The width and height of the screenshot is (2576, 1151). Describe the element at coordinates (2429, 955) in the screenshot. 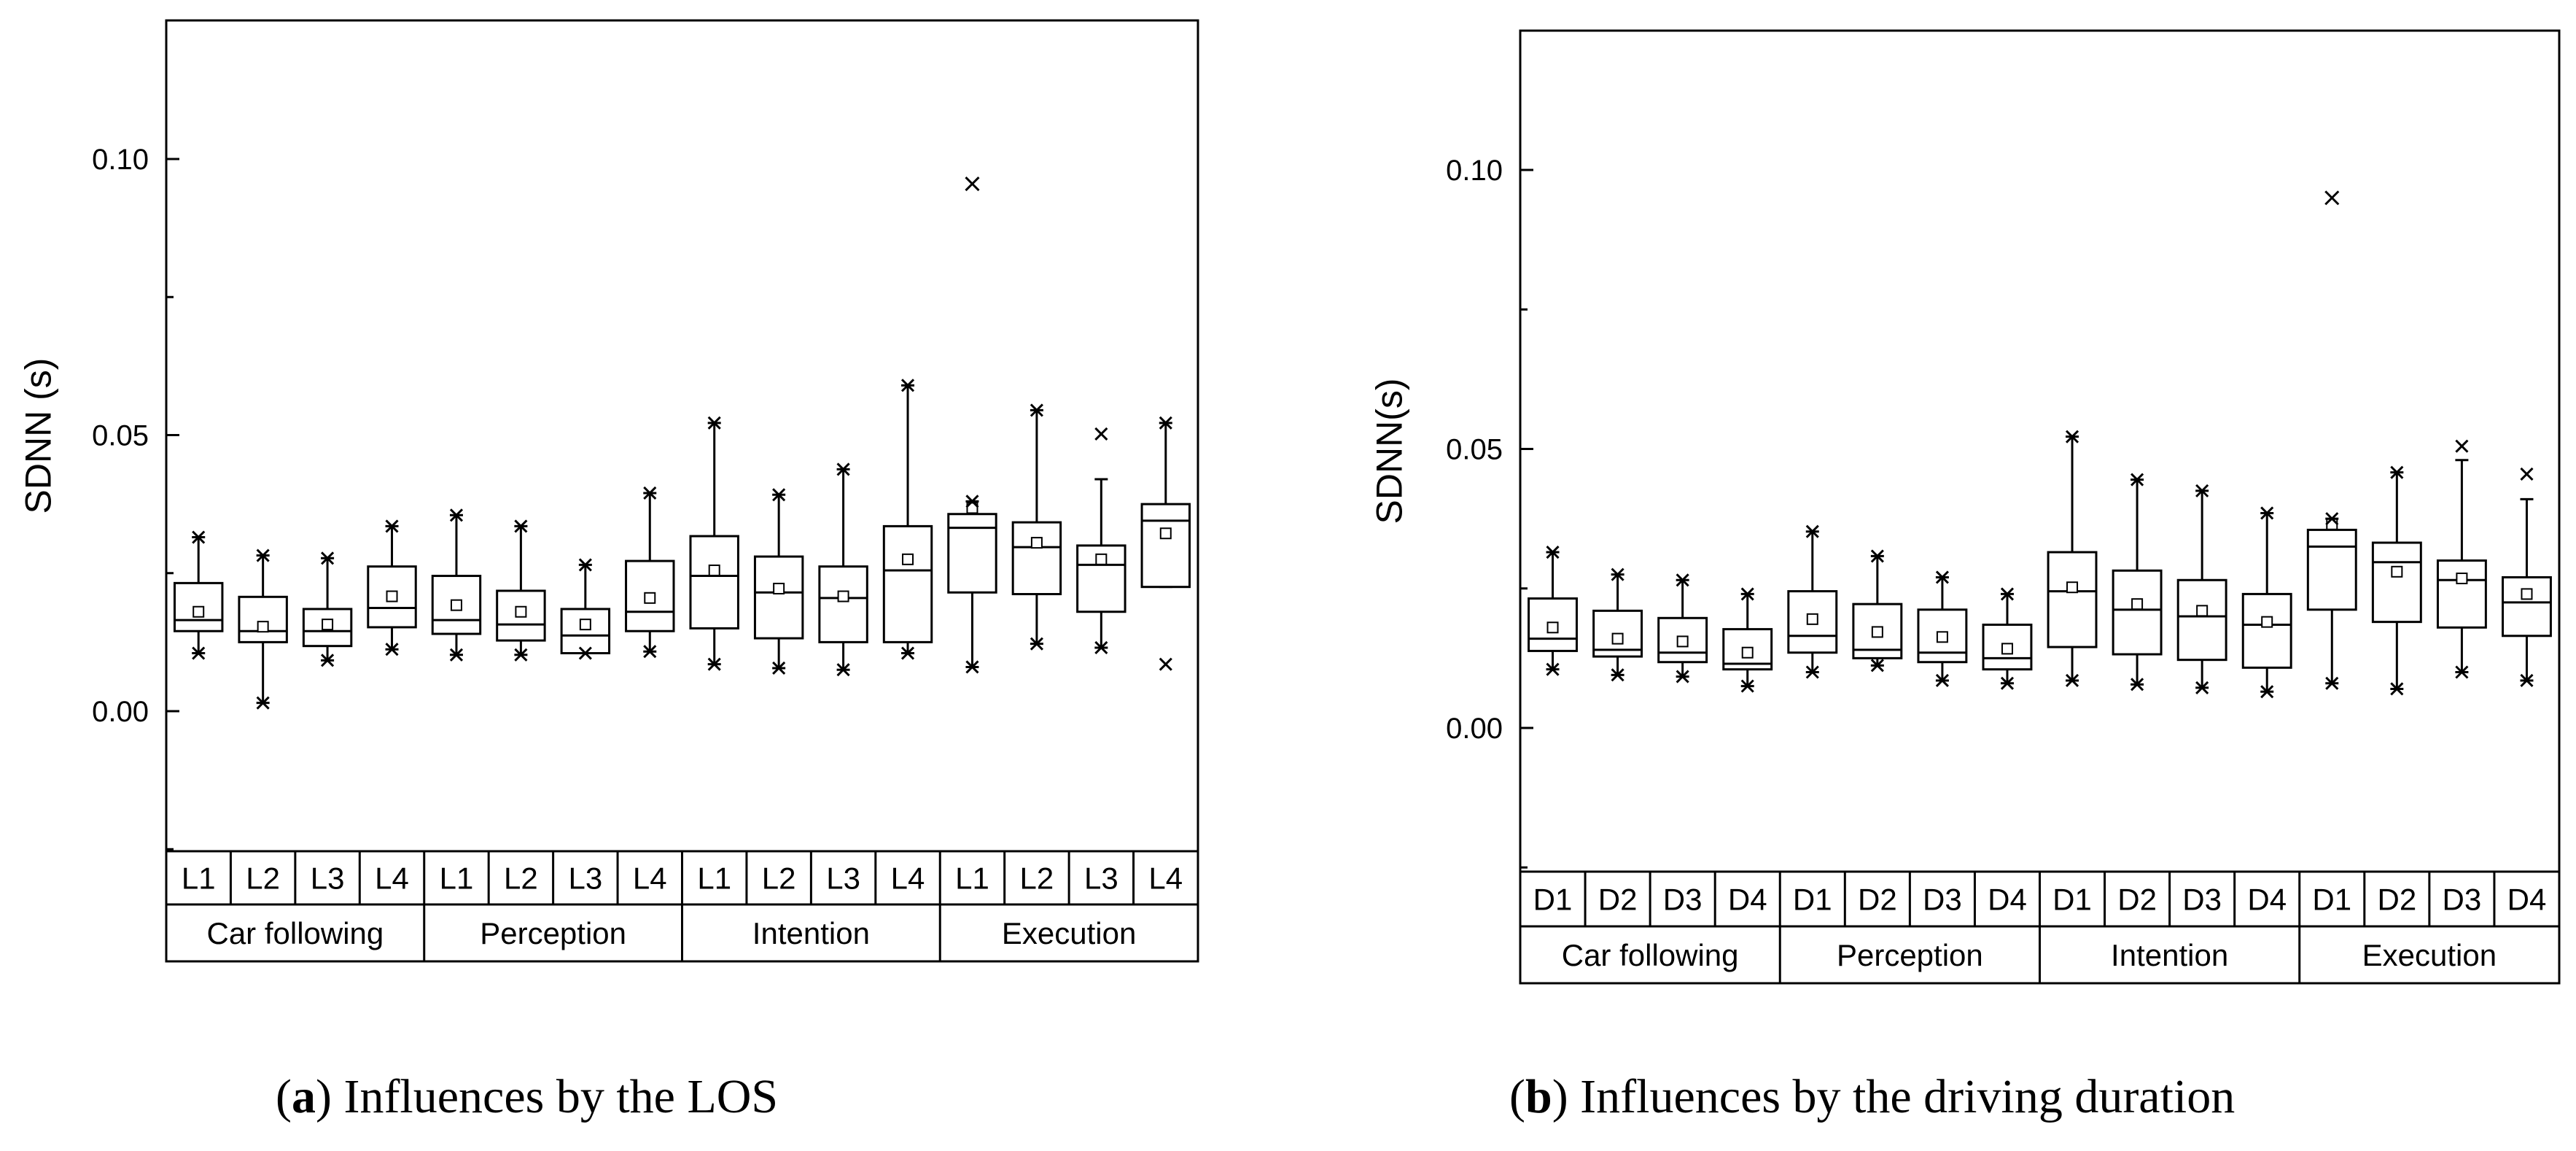

I see `group-label: Execution` at that location.